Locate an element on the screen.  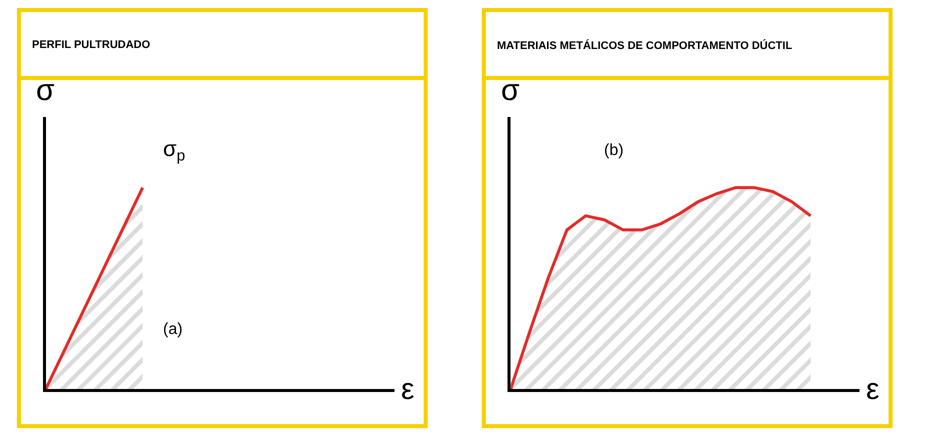
chart-title: PERFIL PULTRUDADO is located at coordinates (91, 45).